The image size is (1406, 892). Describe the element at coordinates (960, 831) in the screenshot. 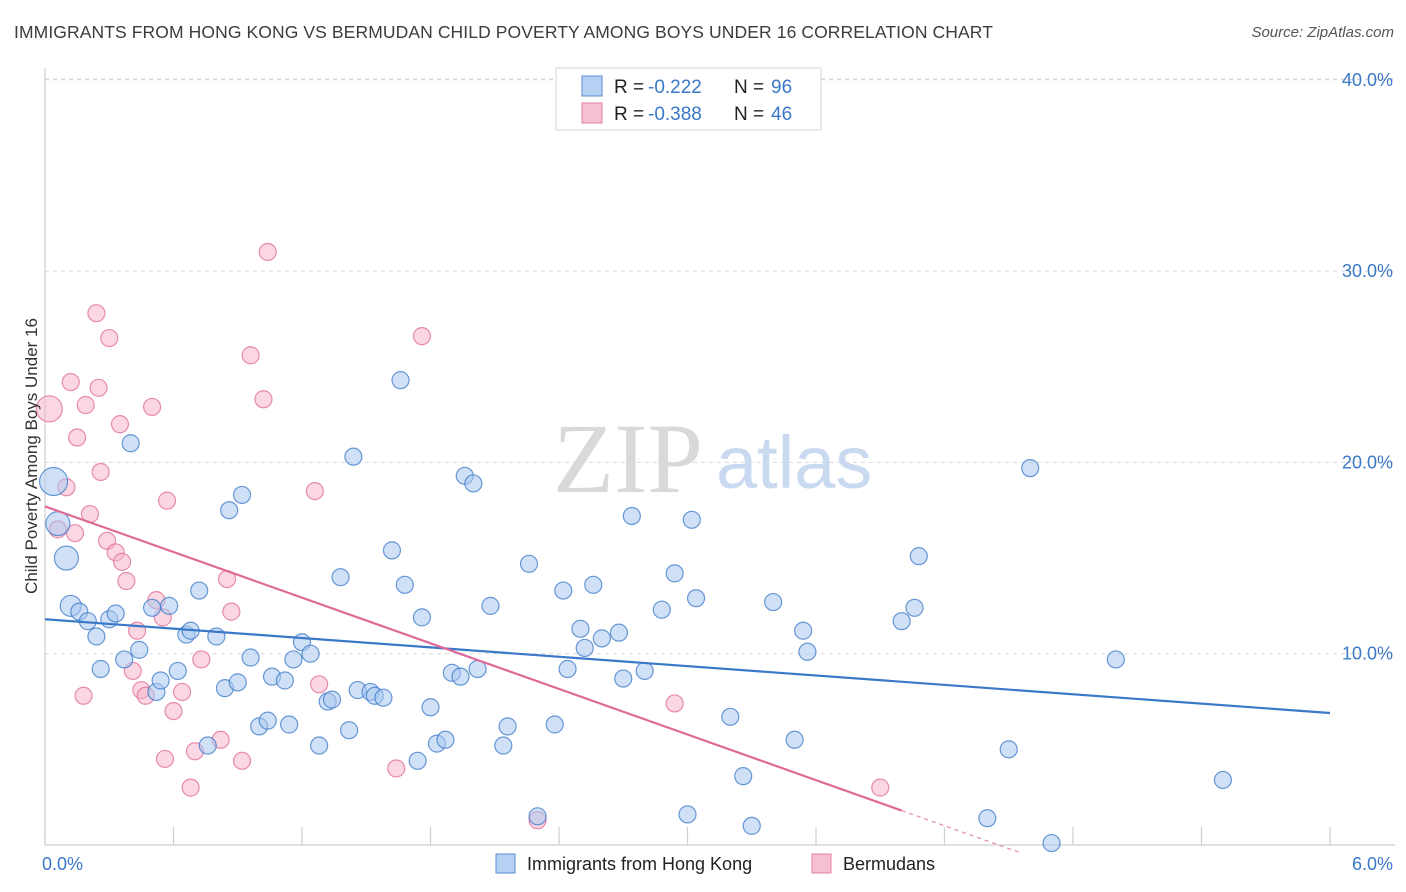

I see `trendline-bermudan-extension` at that location.